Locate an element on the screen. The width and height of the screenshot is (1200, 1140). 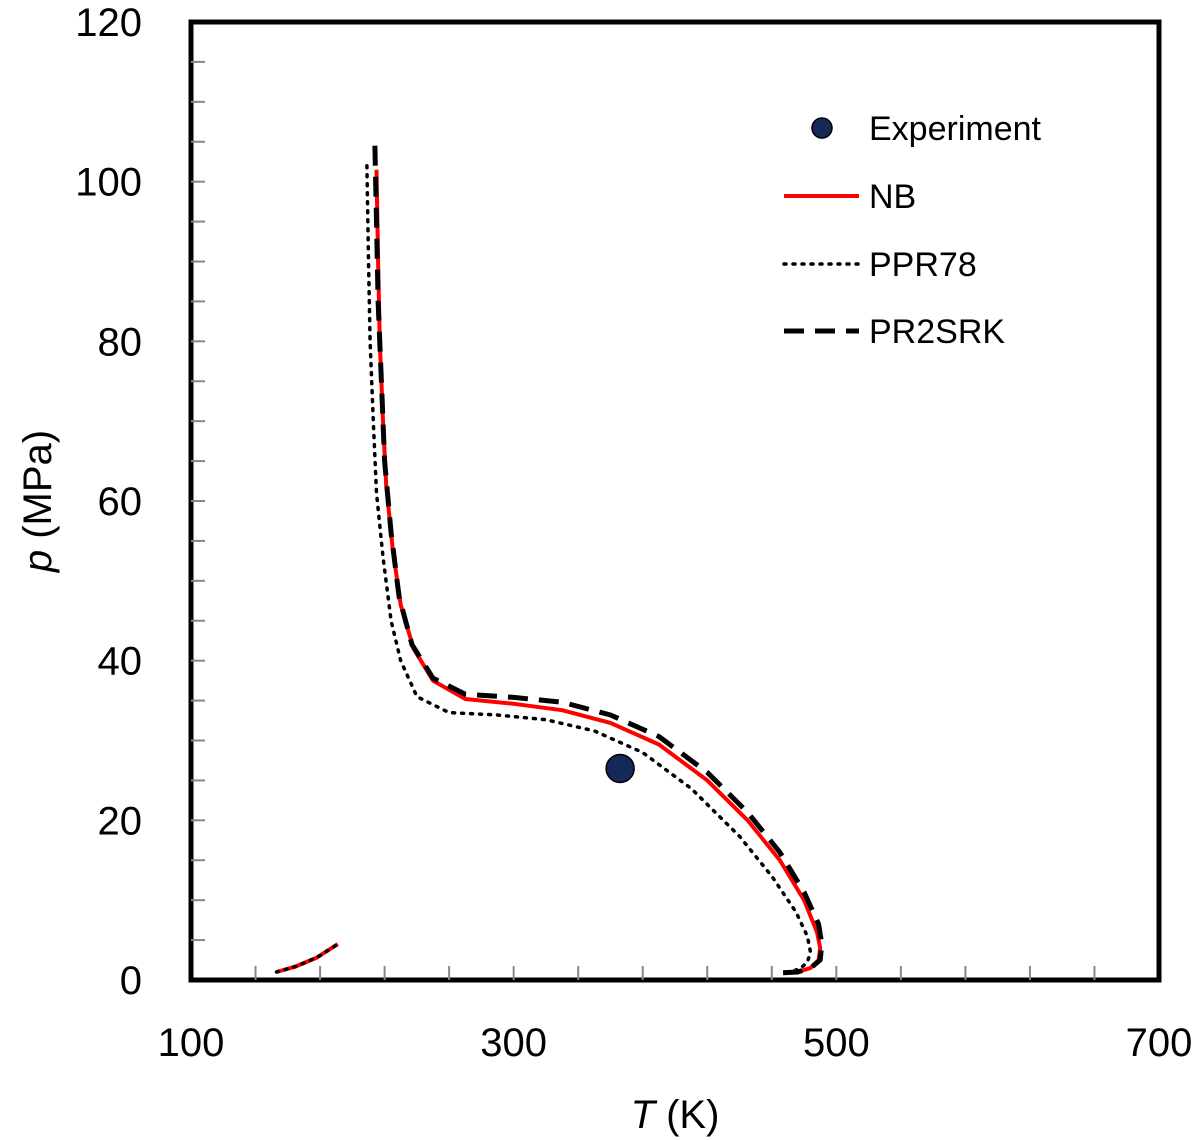
x-tick-label: 100 is located at coordinates (191, 1043).